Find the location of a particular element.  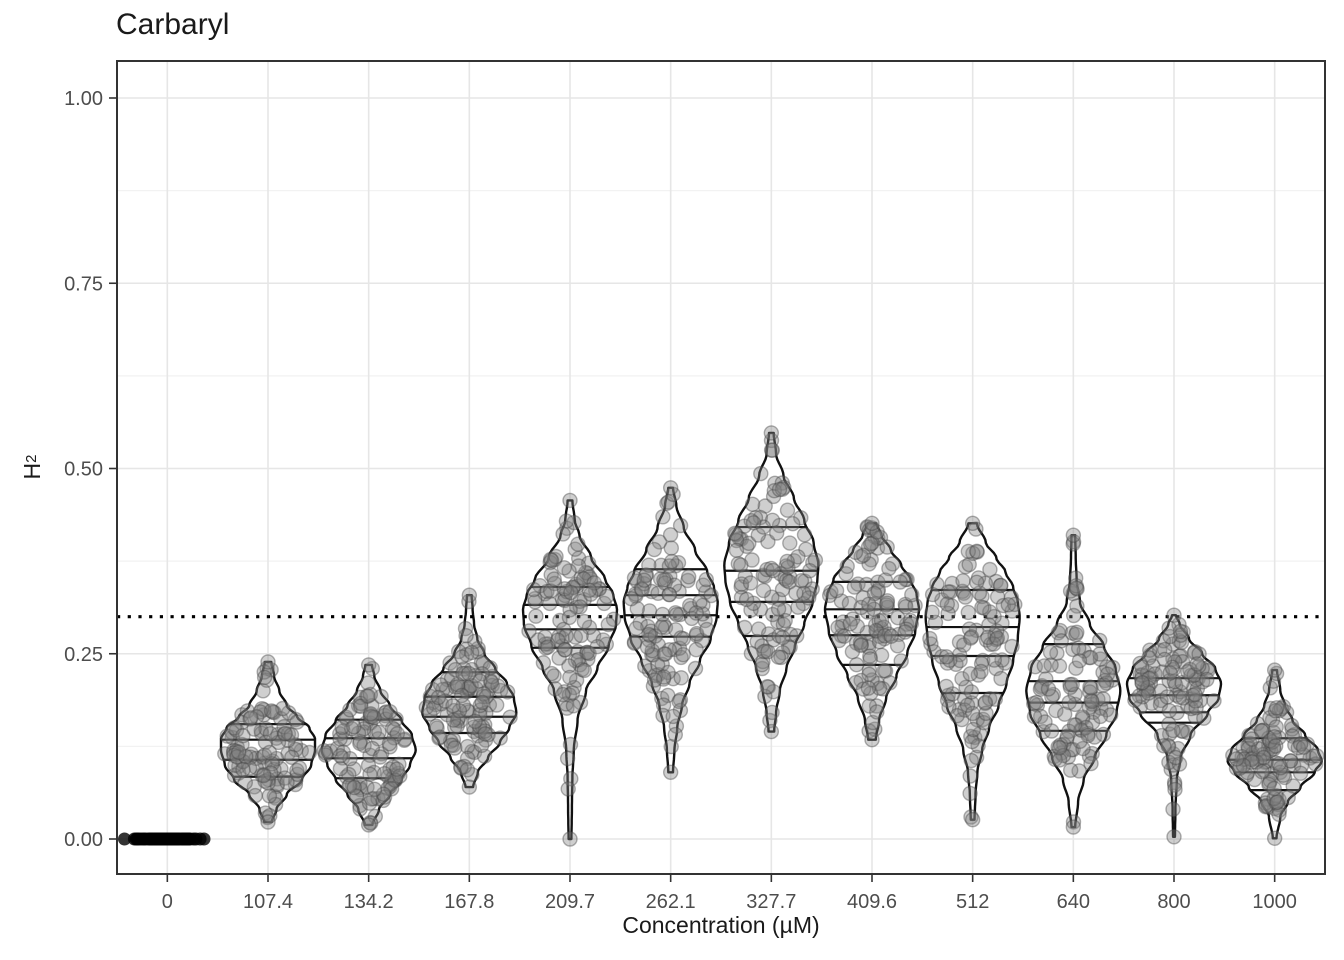

x-tick-label: 640 is located at coordinates (1073, 902).